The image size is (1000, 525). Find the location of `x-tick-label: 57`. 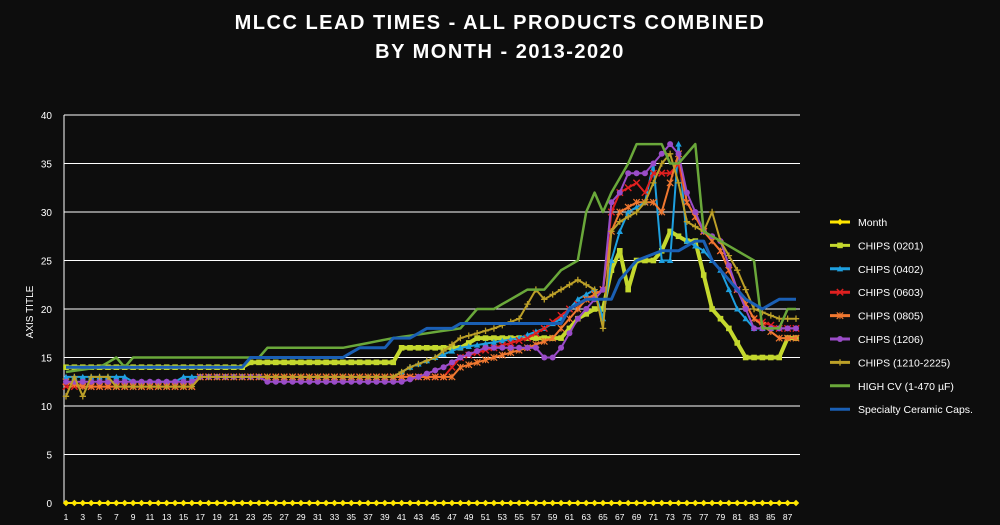

x-tick-label: 57 is located at coordinates (536, 517).